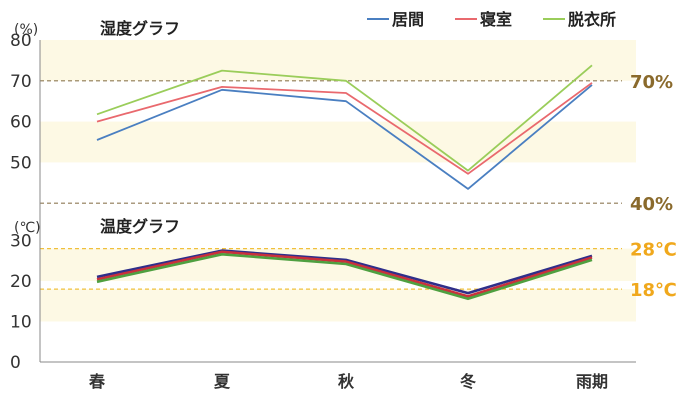 Image resolution: width=695 pixels, height=410 pixels. What do you see at coordinates (21, 242) in the screenshot?
I see `y-tick-label: 30` at bounding box center [21, 242].